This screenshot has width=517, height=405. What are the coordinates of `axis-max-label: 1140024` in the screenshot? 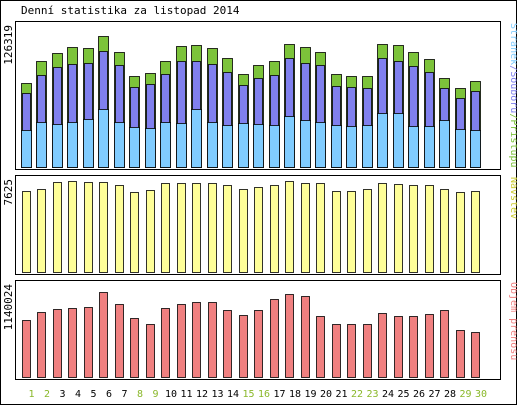 It's located at (8, 307).